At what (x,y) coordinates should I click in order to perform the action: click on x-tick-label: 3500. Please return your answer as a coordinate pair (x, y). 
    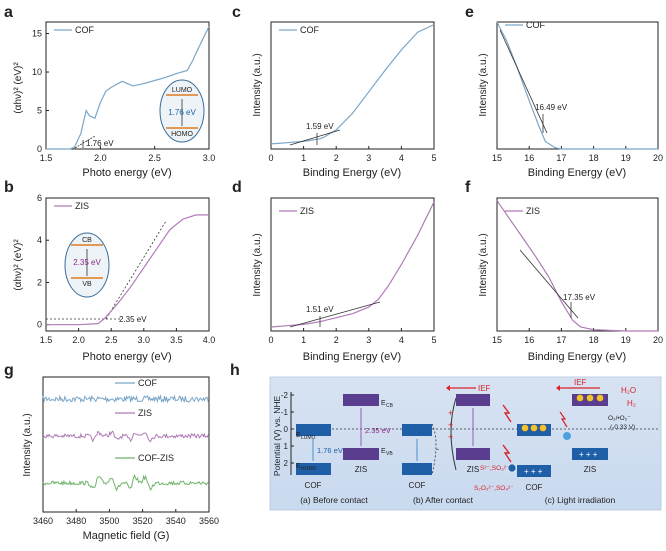
    Looking at the image, I should click on (109, 521).